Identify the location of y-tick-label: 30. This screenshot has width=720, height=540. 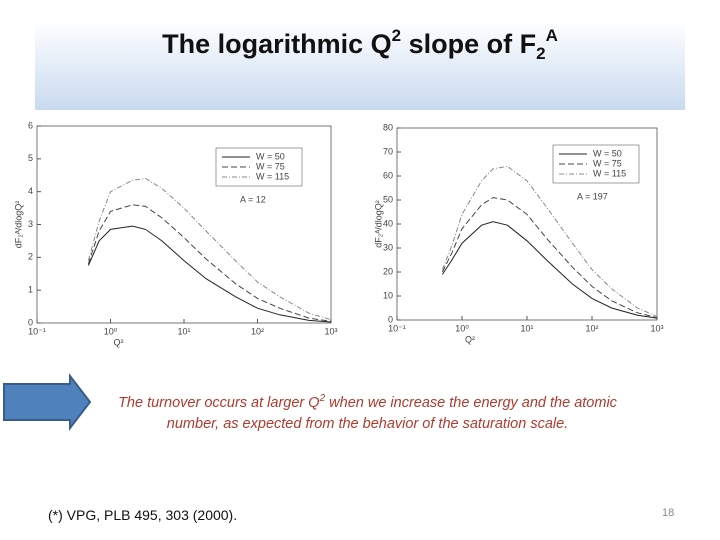
(388, 247).